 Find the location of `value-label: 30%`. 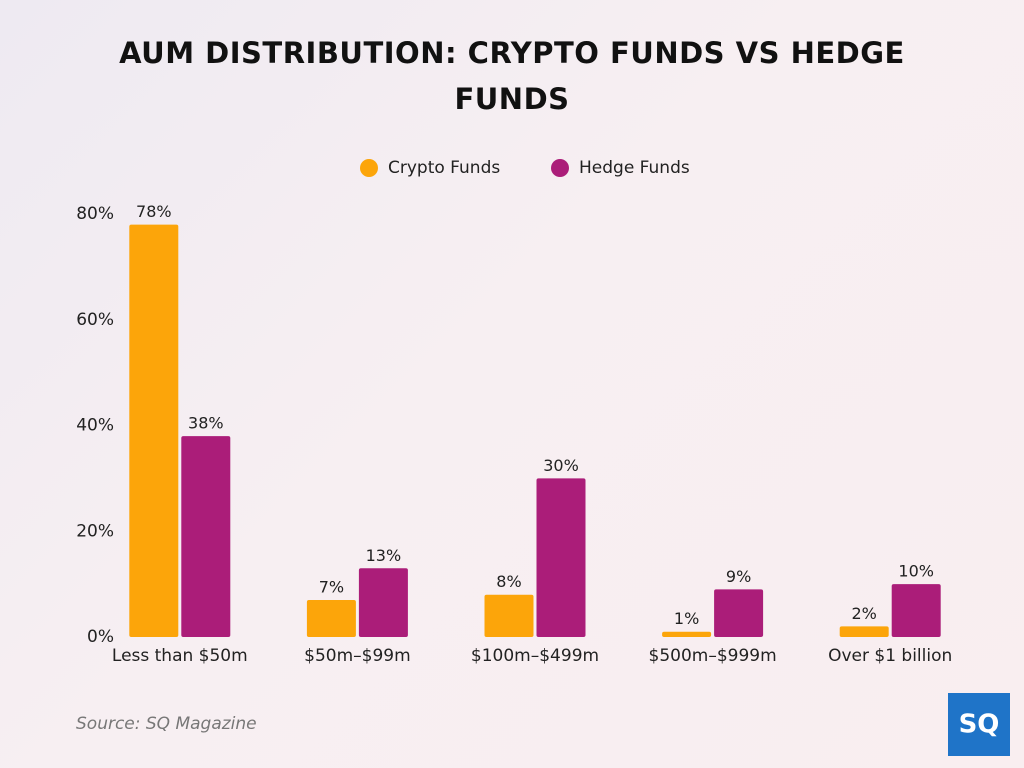

value-label: 30% is located at coordinates (561, 465).